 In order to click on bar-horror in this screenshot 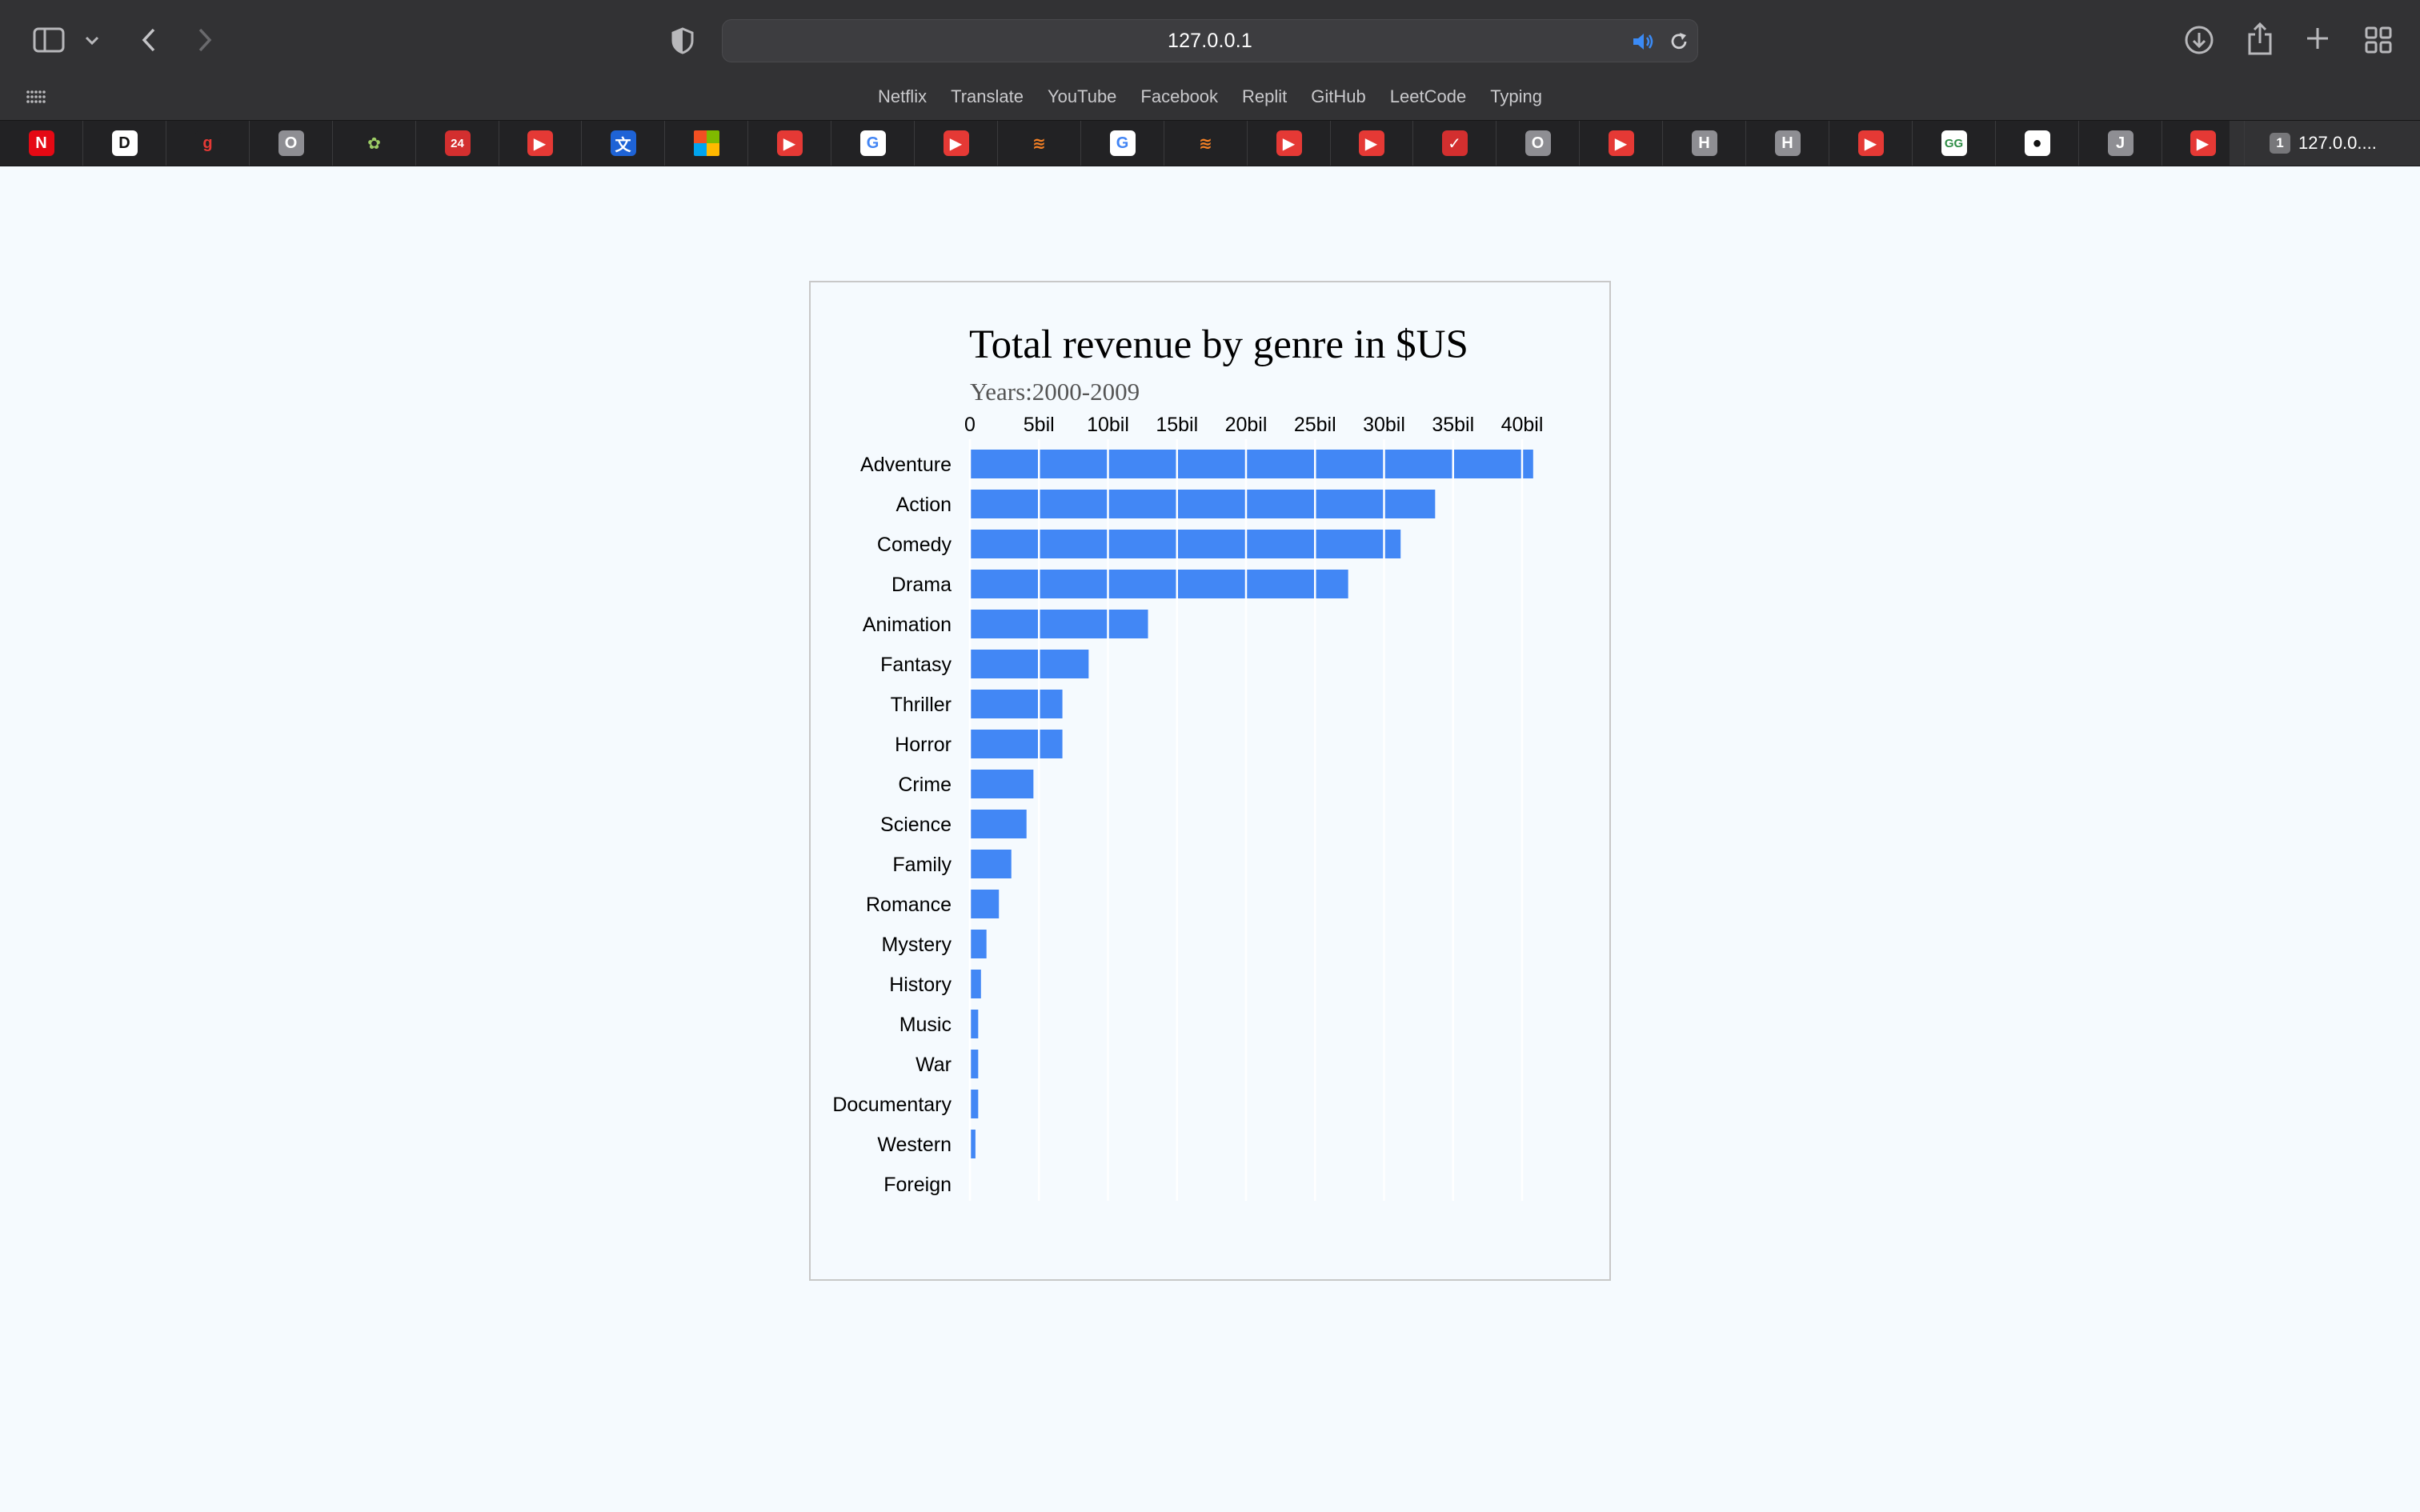, I will do `click(1016, 744)`.